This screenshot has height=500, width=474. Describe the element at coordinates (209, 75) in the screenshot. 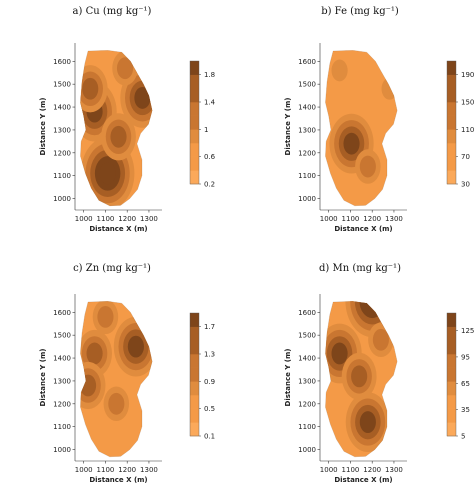

I see `colorbar-tick-label: 1.8` at that location.